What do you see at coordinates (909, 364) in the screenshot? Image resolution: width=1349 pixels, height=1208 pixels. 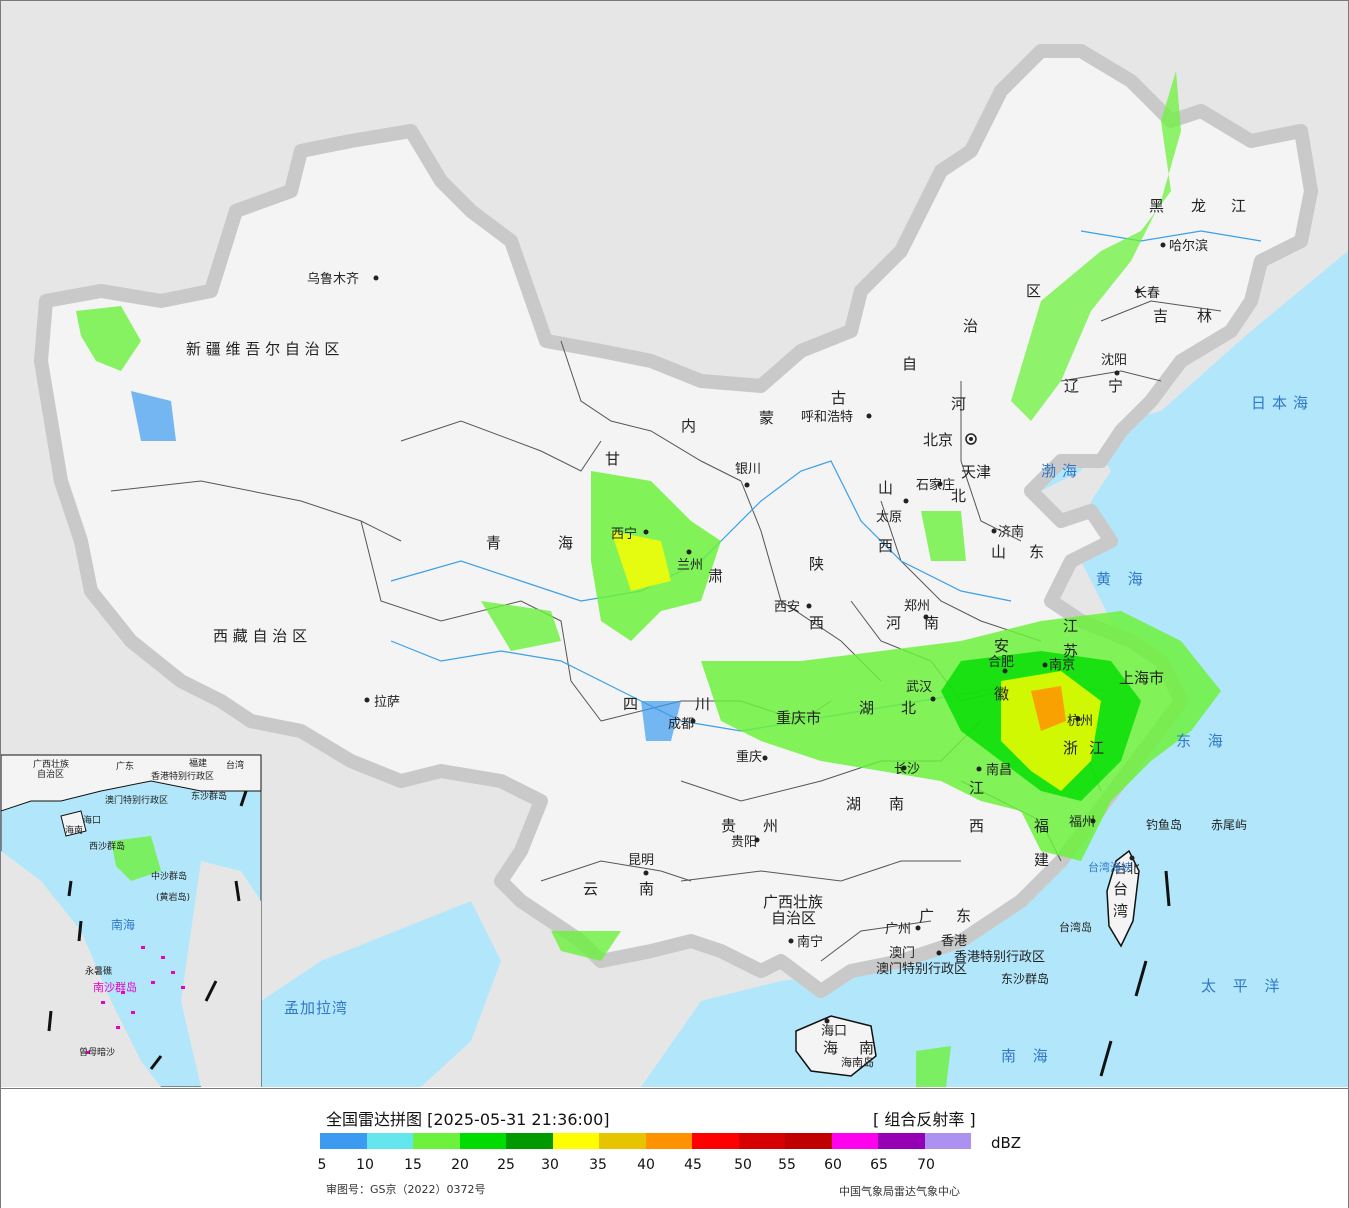 I see `label-neimenggu-4: 自` at bounding box center [909, 364].